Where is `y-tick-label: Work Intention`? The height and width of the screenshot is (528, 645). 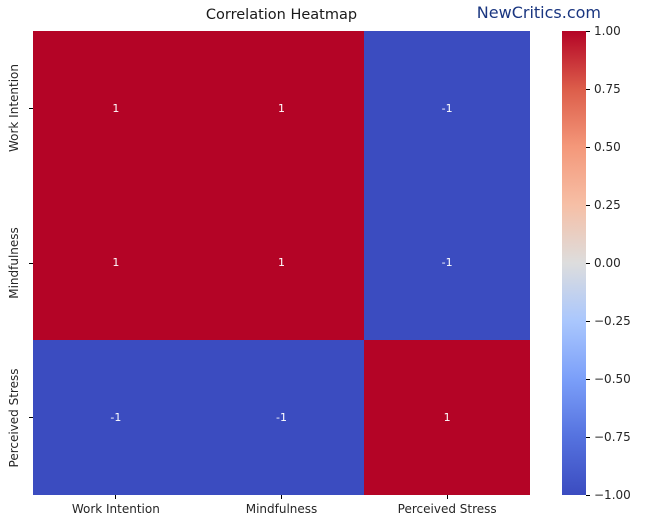
y-tick-label: Work Intention is located at coordinates (14, 108).